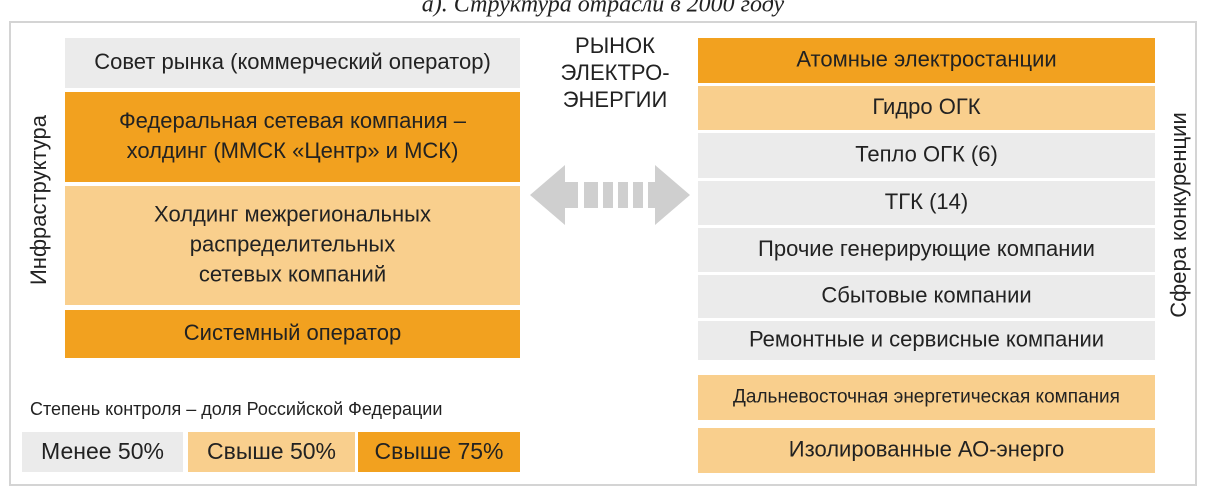  I want to click on box-text: Прочие генерирующие компании, so click(926, 248).